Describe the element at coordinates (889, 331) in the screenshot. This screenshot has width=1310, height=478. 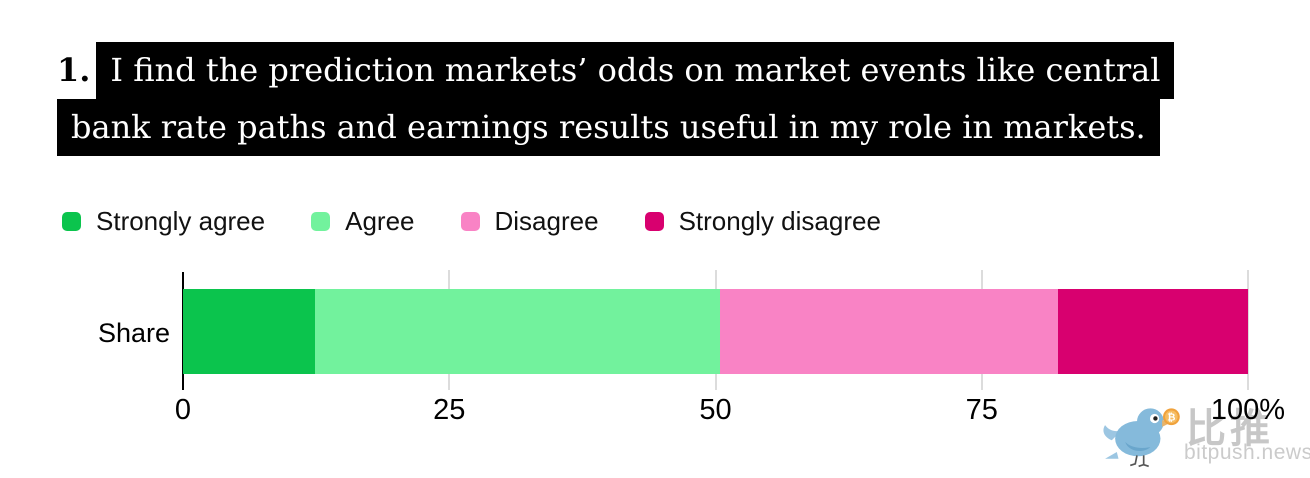
I see `bar-segment-disagree` at that location.